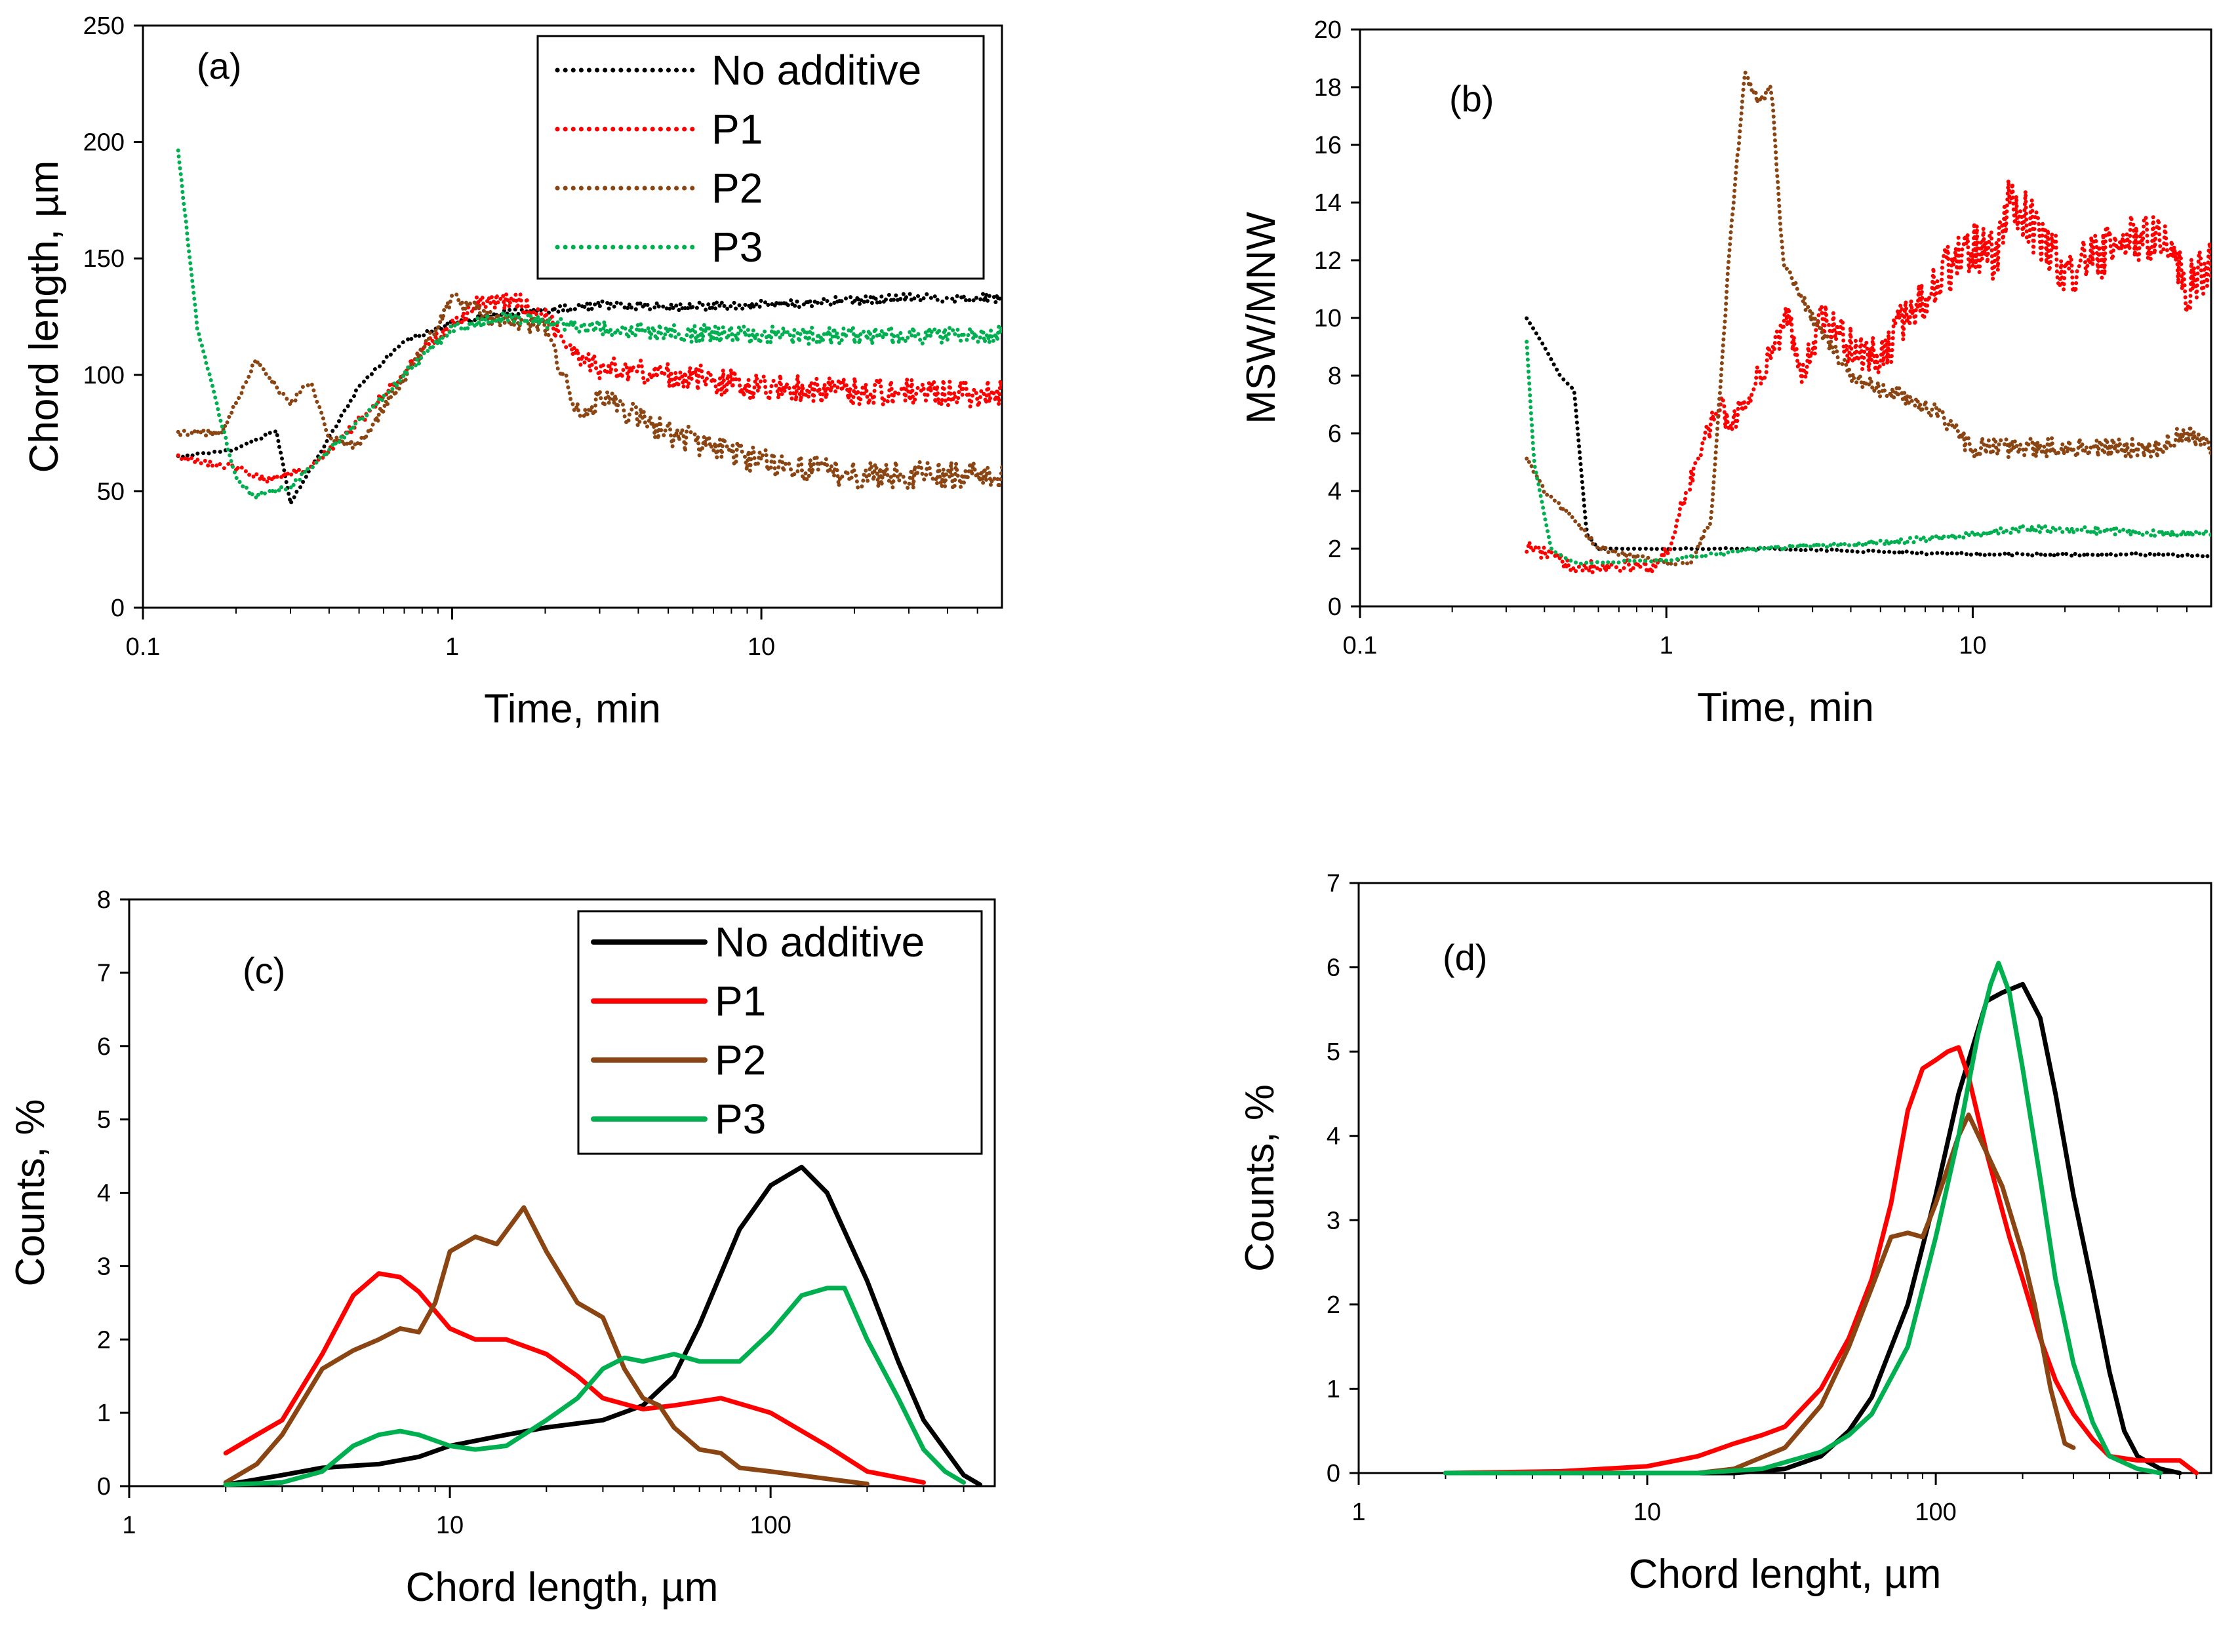 This screenshot has height=1652, width=2219. Describe the element at coordinates (1328, 318) in the screenshot. I see `y-tick-label: 10` at that location.